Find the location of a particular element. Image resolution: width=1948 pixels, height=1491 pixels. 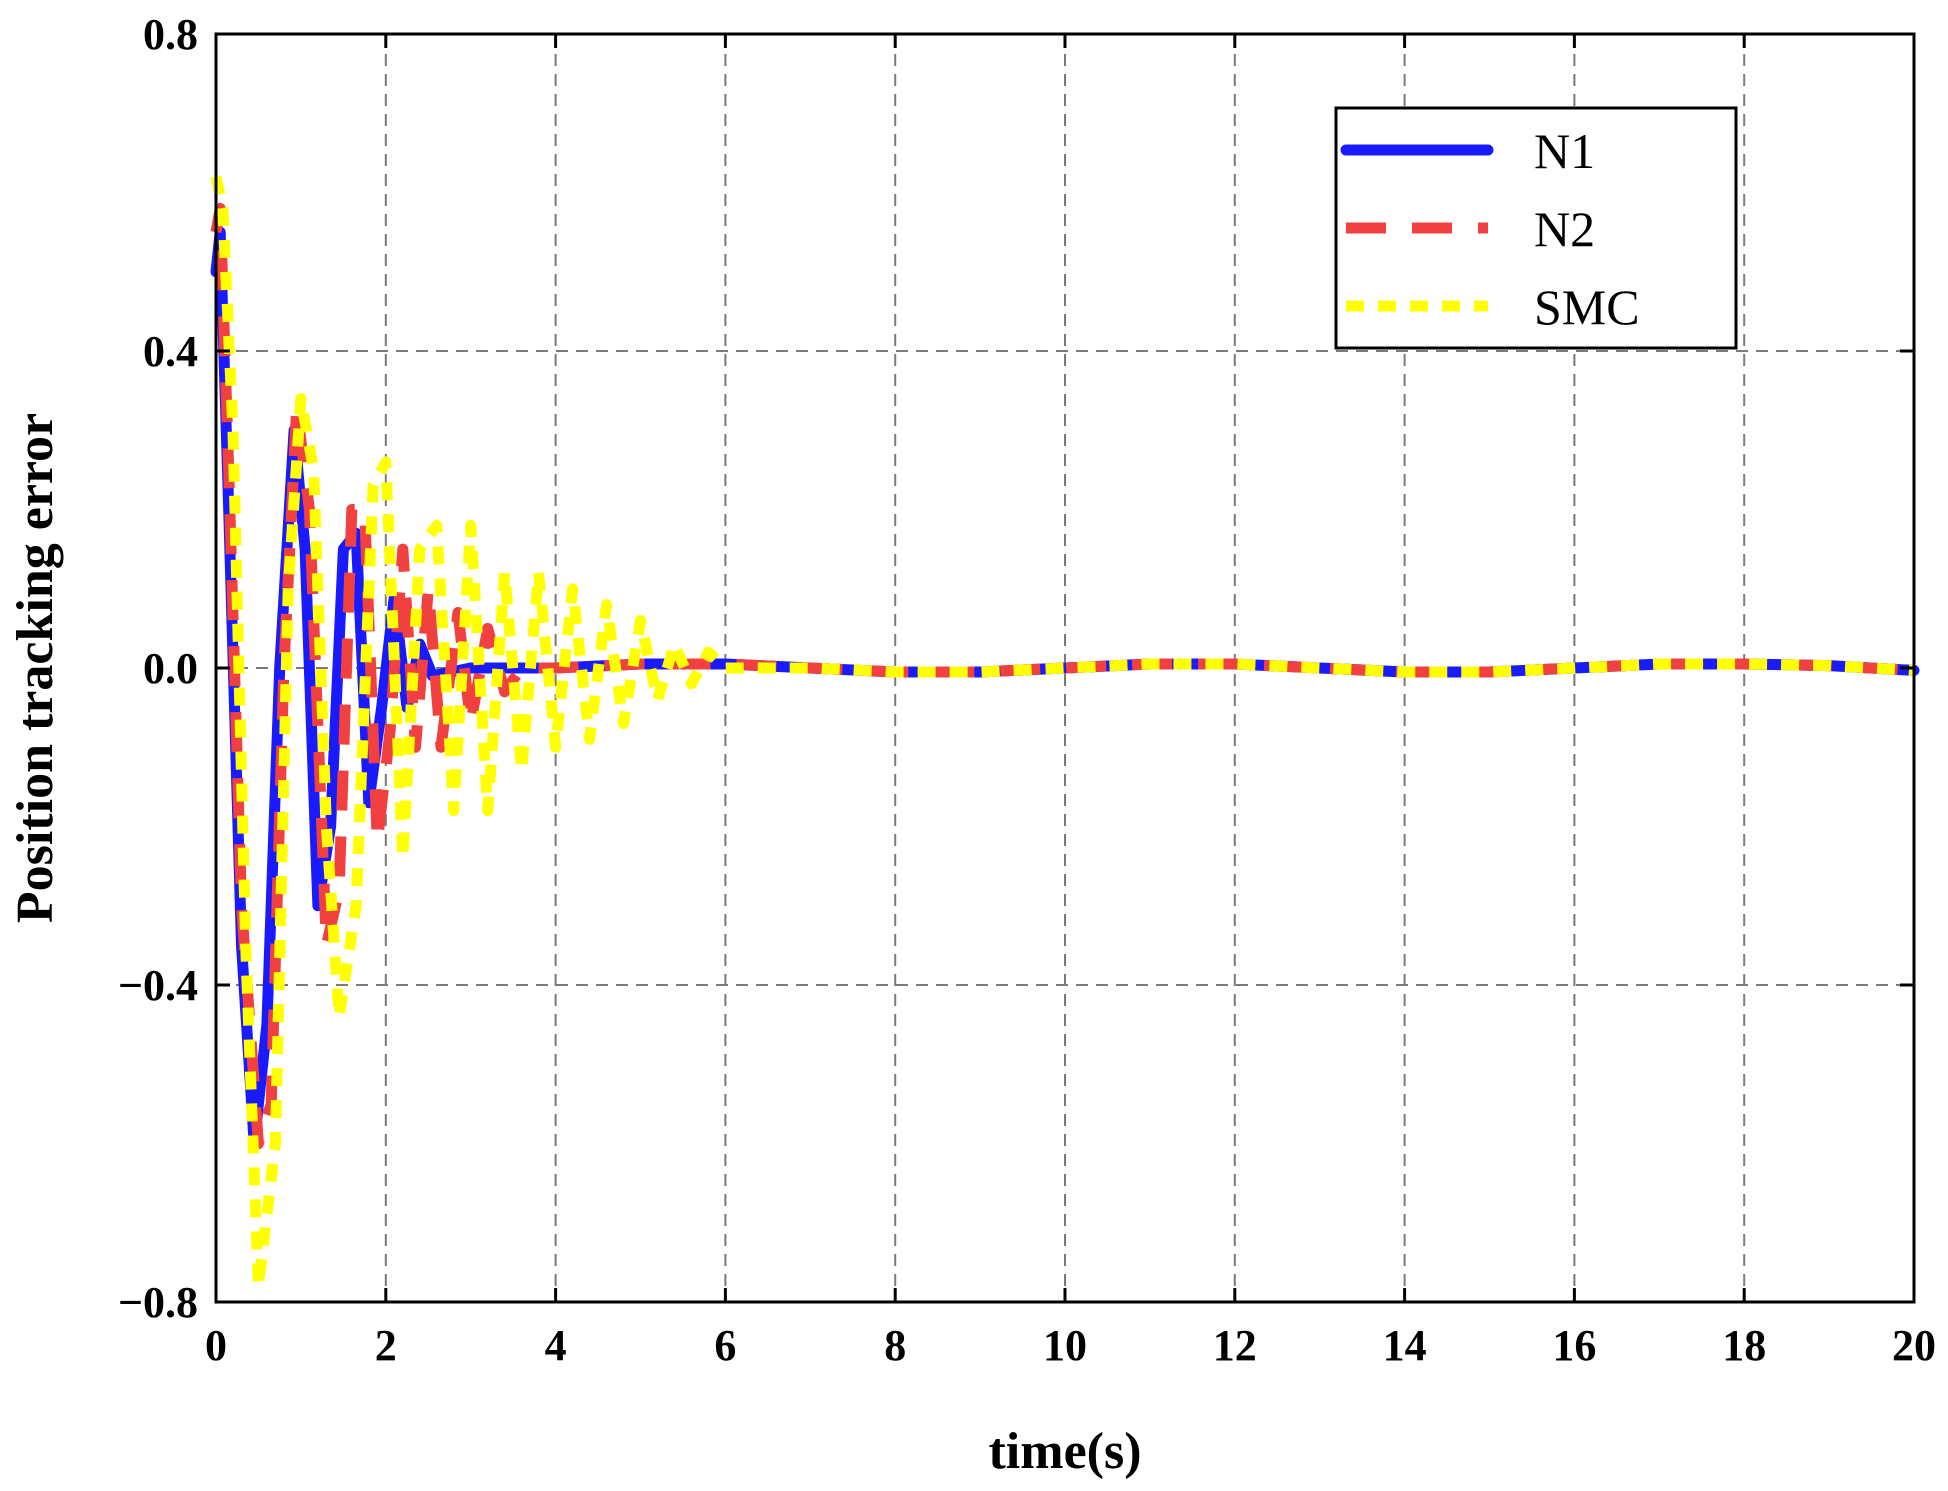

legend-label-n2: N2 is located at coordinates (1564, 229).